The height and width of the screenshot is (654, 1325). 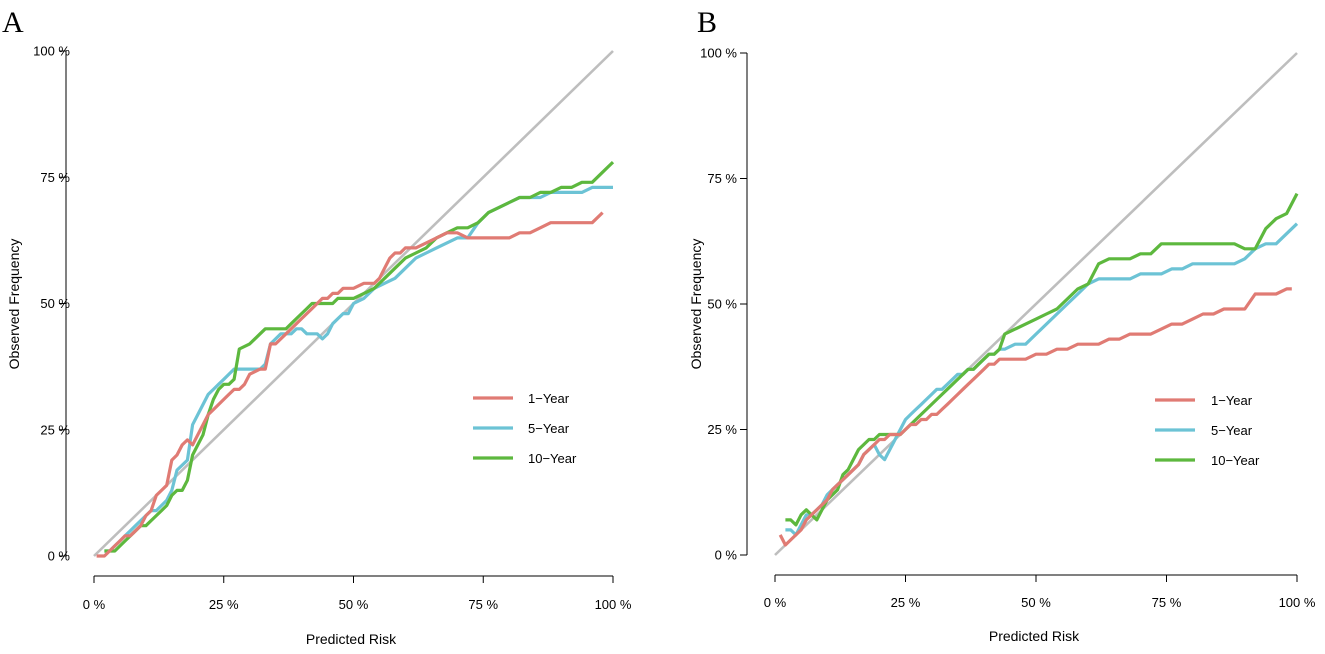 What do you see at coordinates (707, 22) in the screenshot?
I see `panel-label-b: B` at bounding box center [707, 22].